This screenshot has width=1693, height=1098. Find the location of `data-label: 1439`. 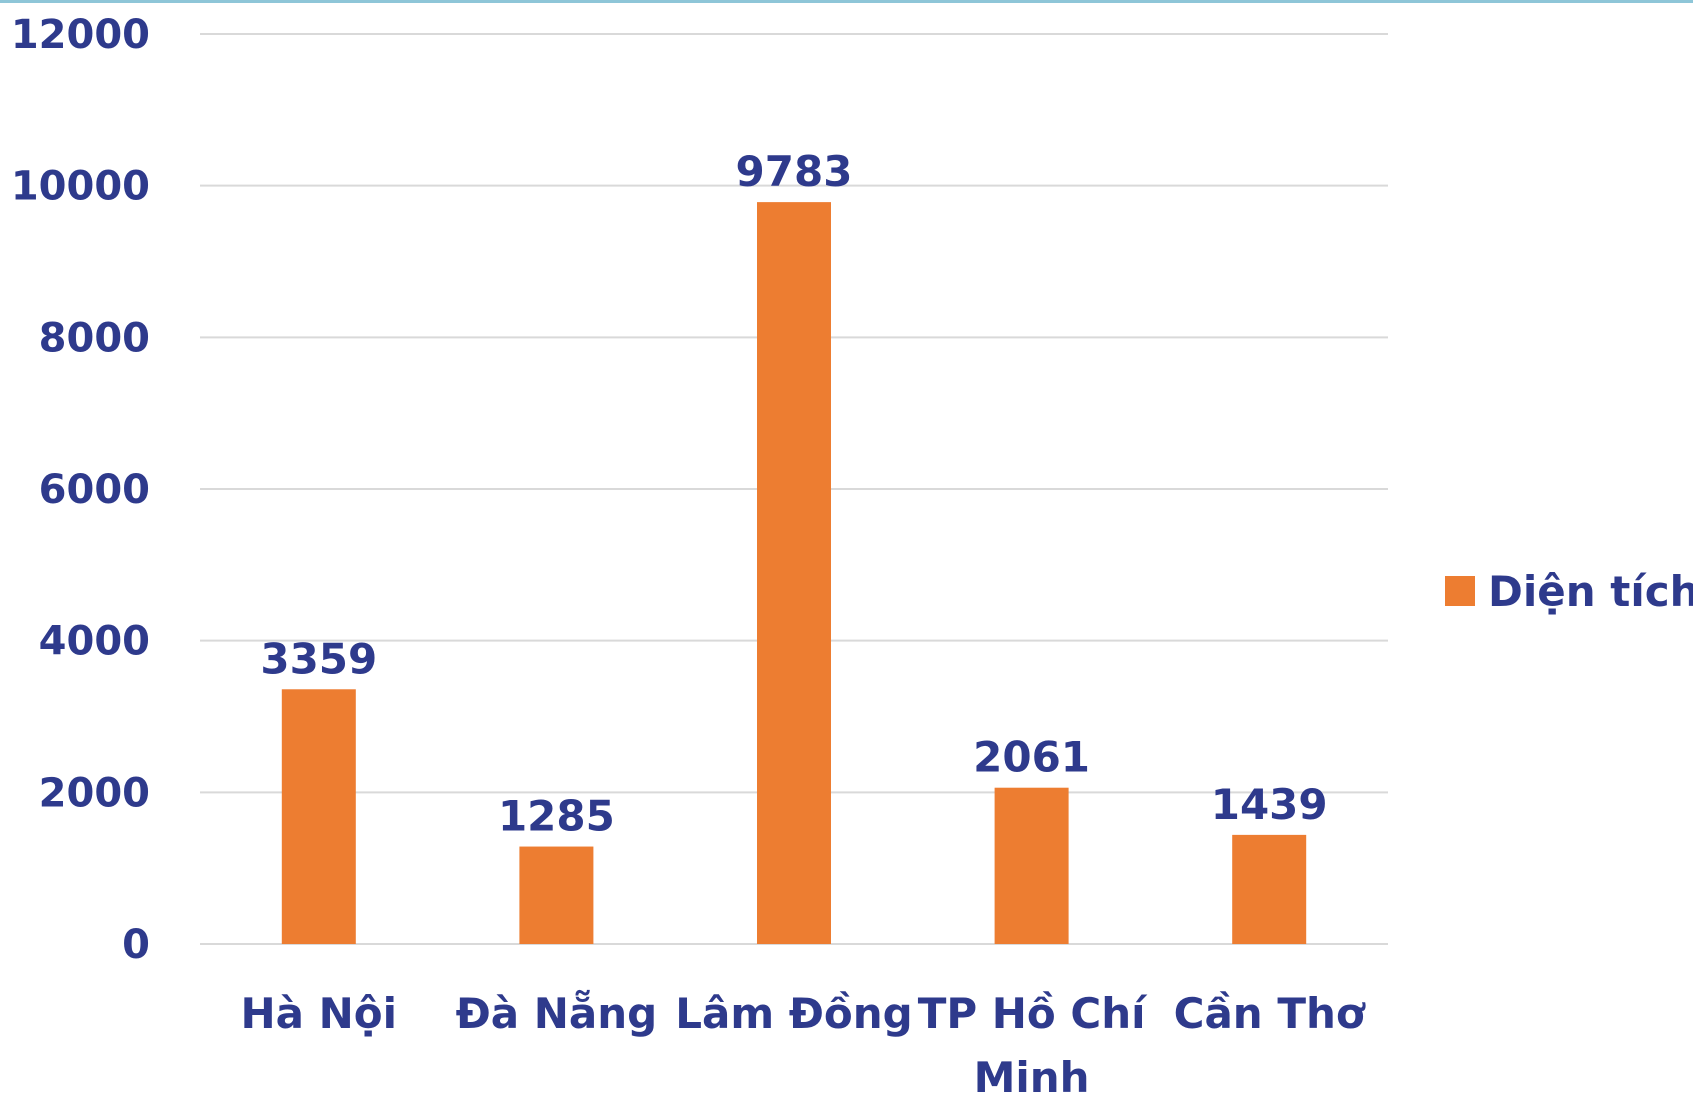

data-label: 1439 is located at coordinates (1269, 804).